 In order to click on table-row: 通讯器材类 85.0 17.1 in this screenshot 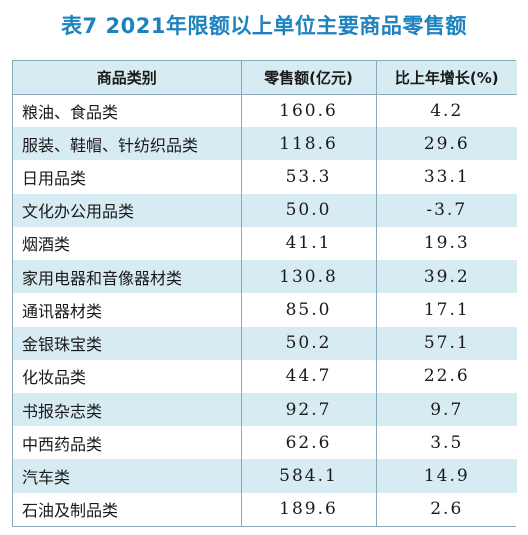, I will do `click(265, 310)`.